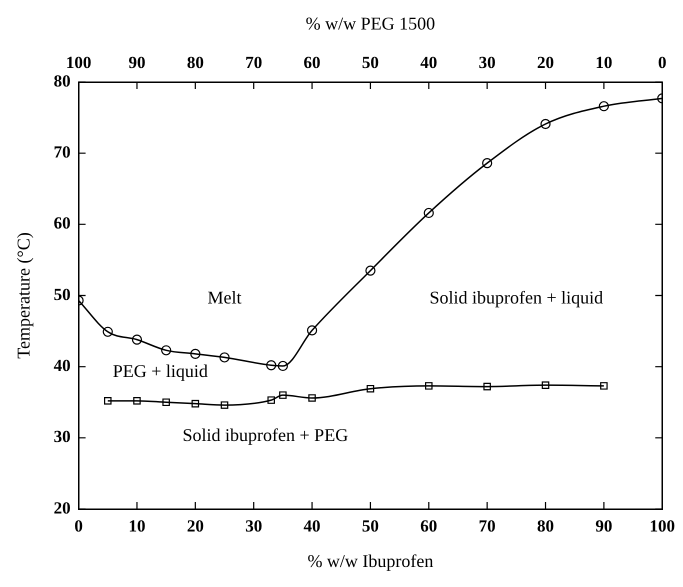  I want to click on y-tick-label: 80, so click(62, 80).